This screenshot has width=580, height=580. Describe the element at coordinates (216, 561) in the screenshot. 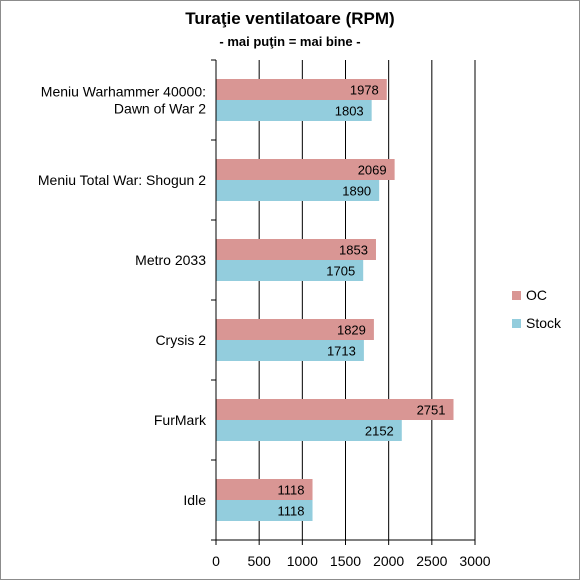

I see `x-tick-label: 0` at that location.